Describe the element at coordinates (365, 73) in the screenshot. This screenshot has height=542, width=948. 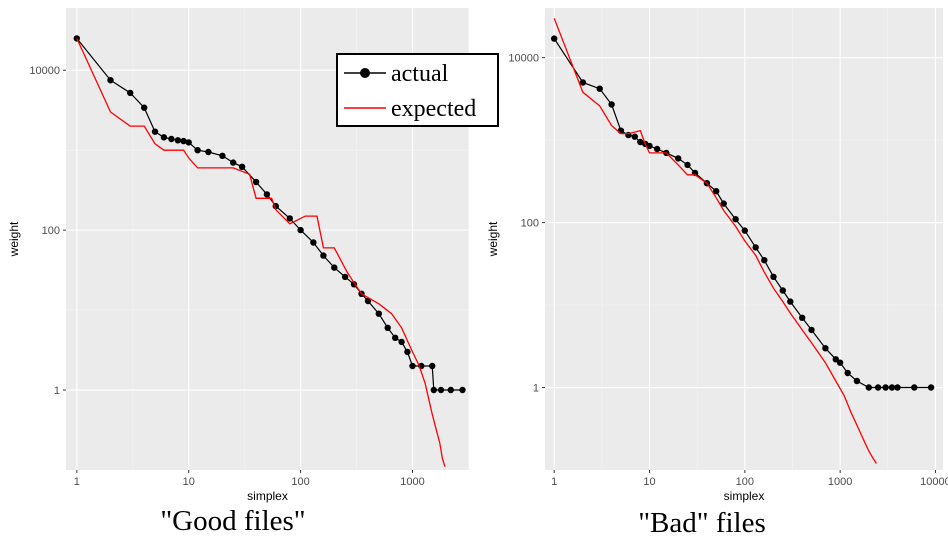
I see `legend-actual-marker` at that location.